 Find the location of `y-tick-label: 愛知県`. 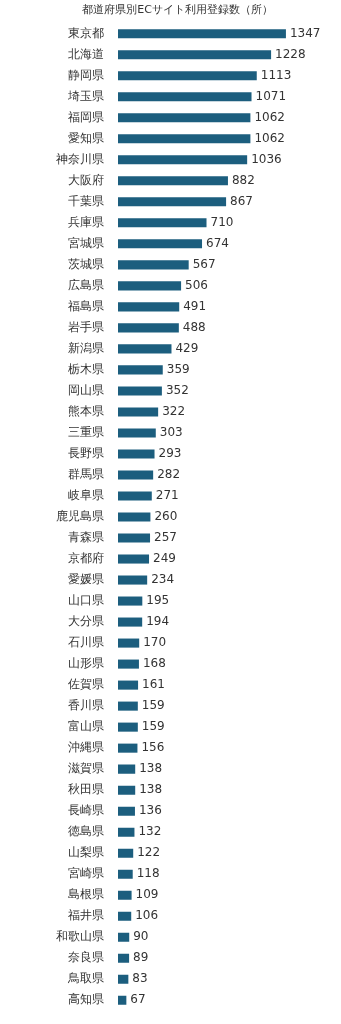

y-tick-label: 愛知県 is located at coordinates (86, 137).